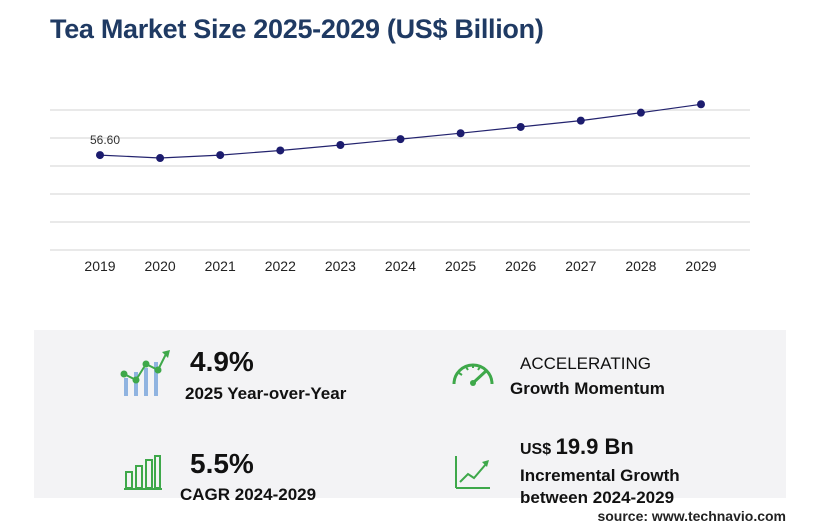 This screenshot has height=528, width=816. I want to click on data-point-2028, so click(640, 112).